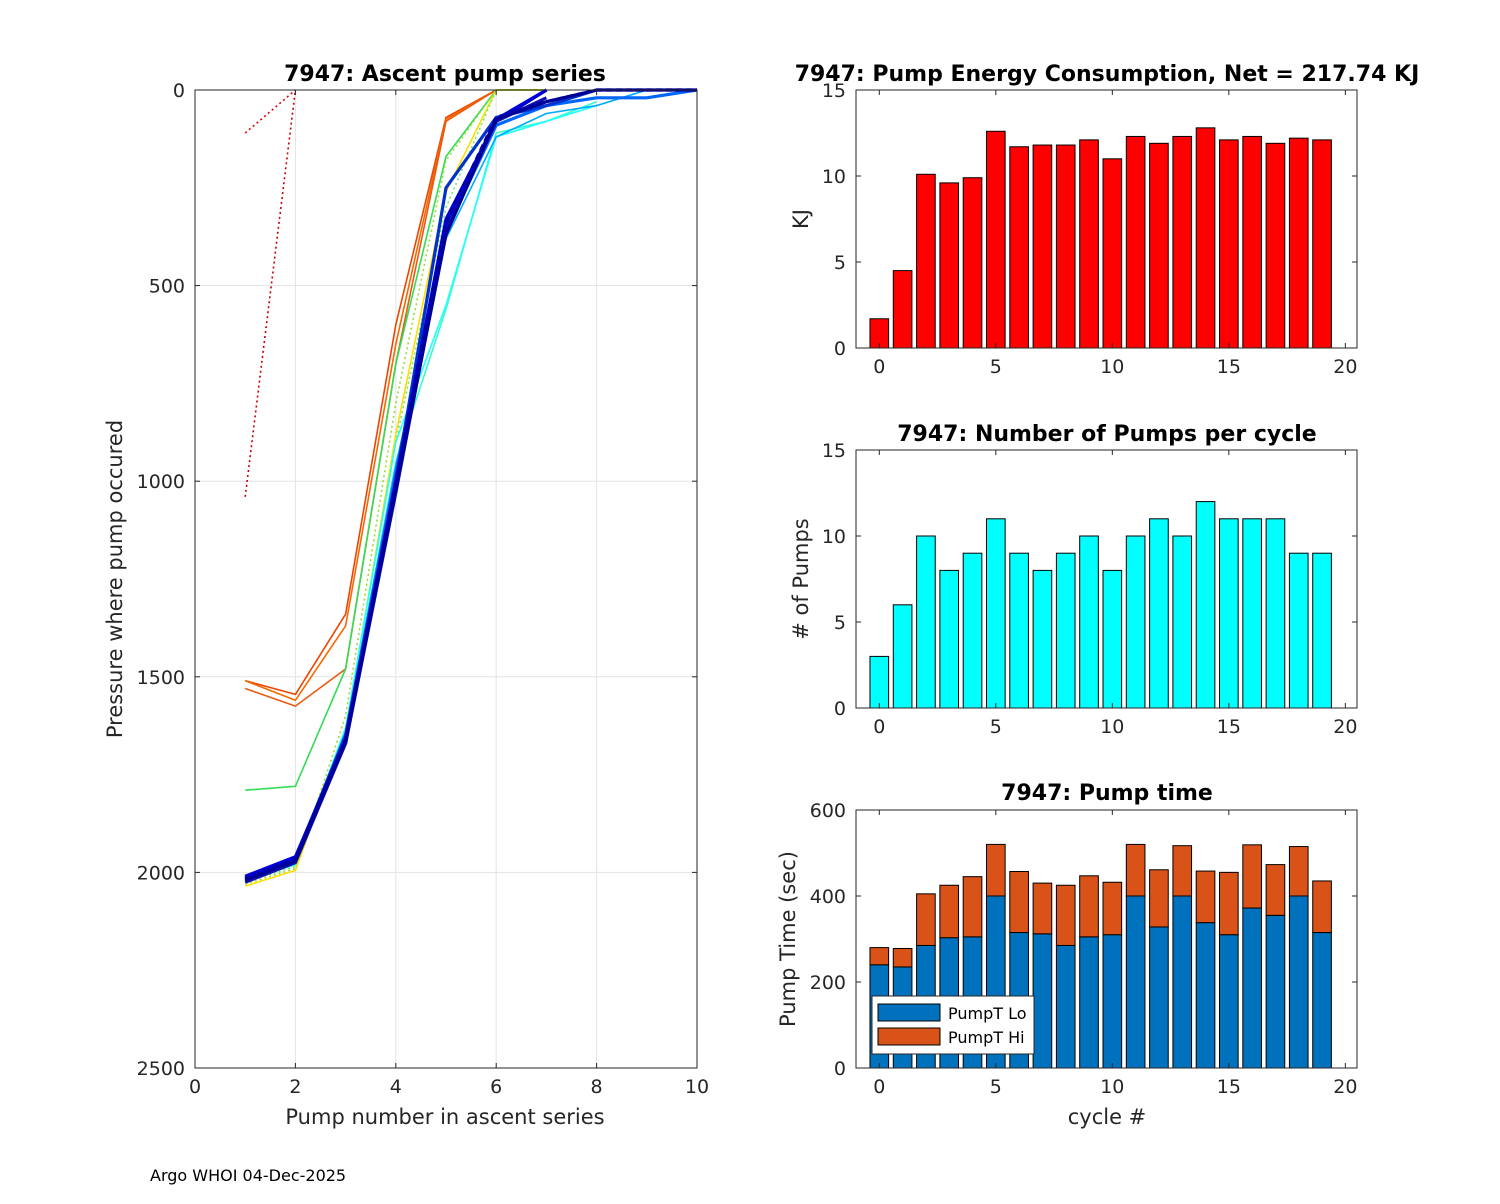  Describe the element at coordinates (828, 983) in the screenshot. I see `pump-time-ytick-label: 200` at that location.